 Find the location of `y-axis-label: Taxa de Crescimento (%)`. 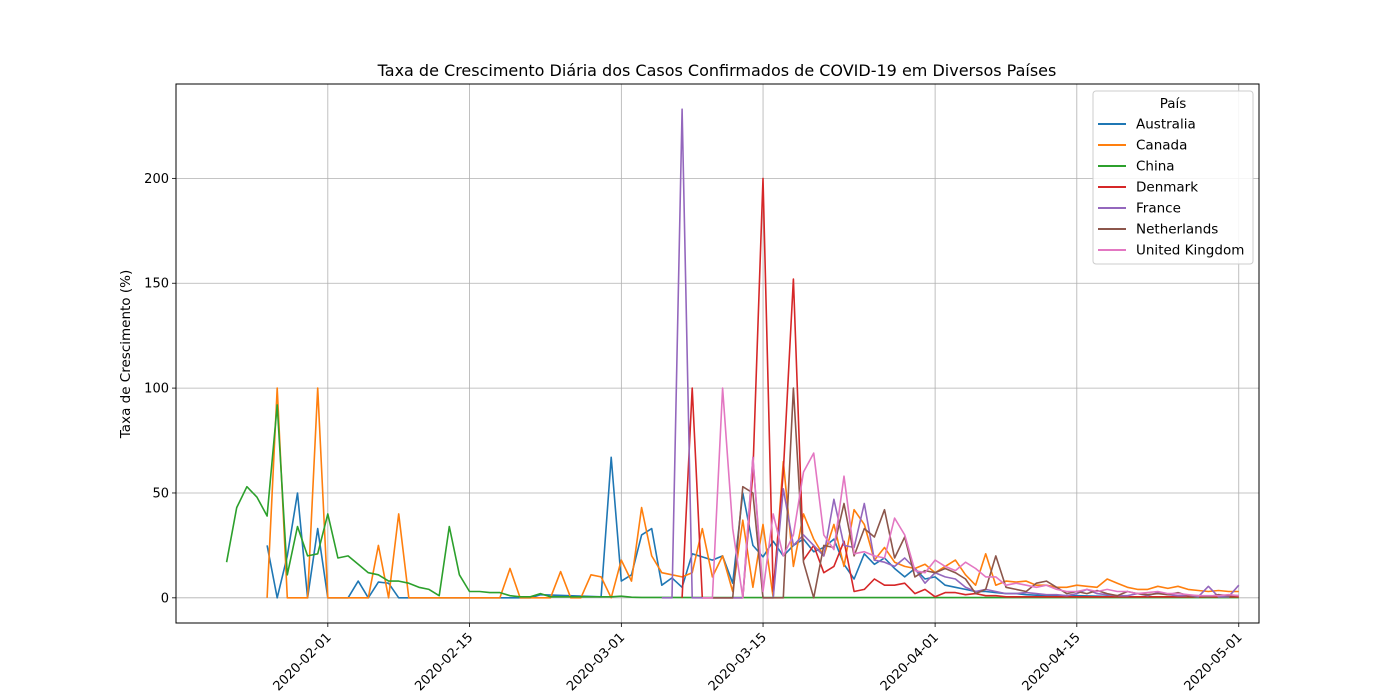

y-axis-label: Taxa de Crescimento (%) is located at coordinates (126, 354).